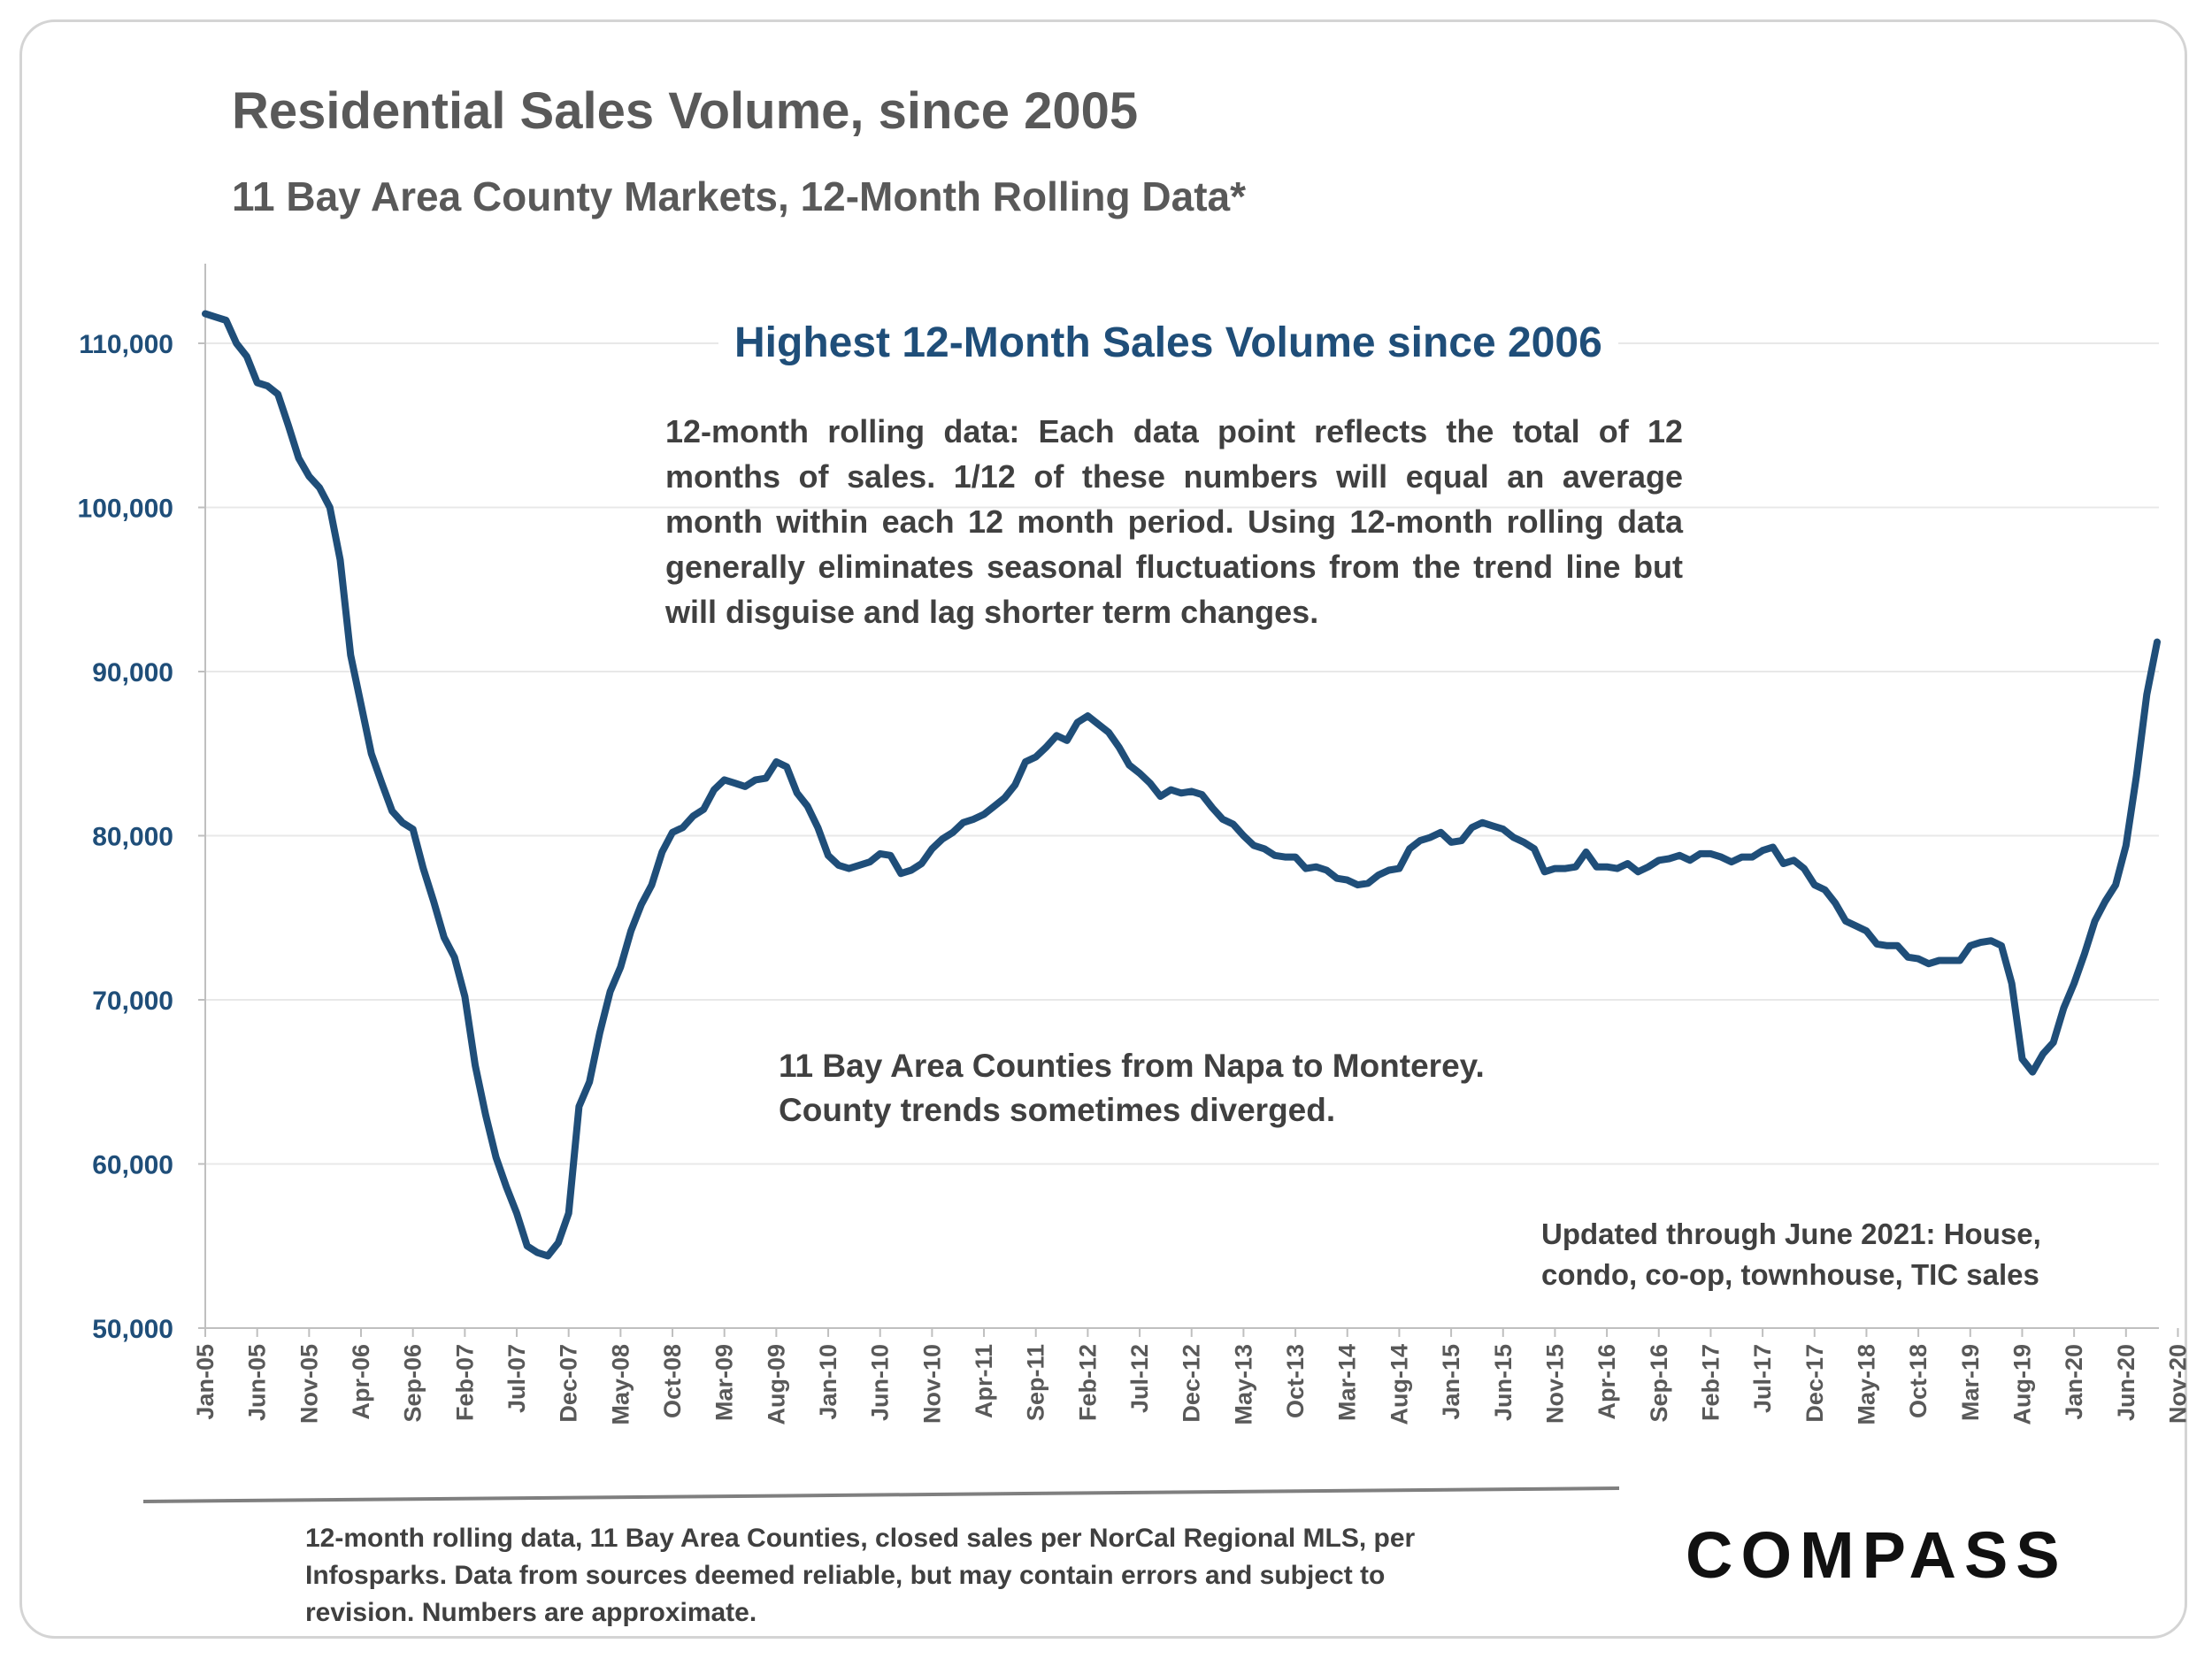  I want to click on updated-note-line2: condo, co-op, townhouse, TIC sales, so click(1790, 1275).